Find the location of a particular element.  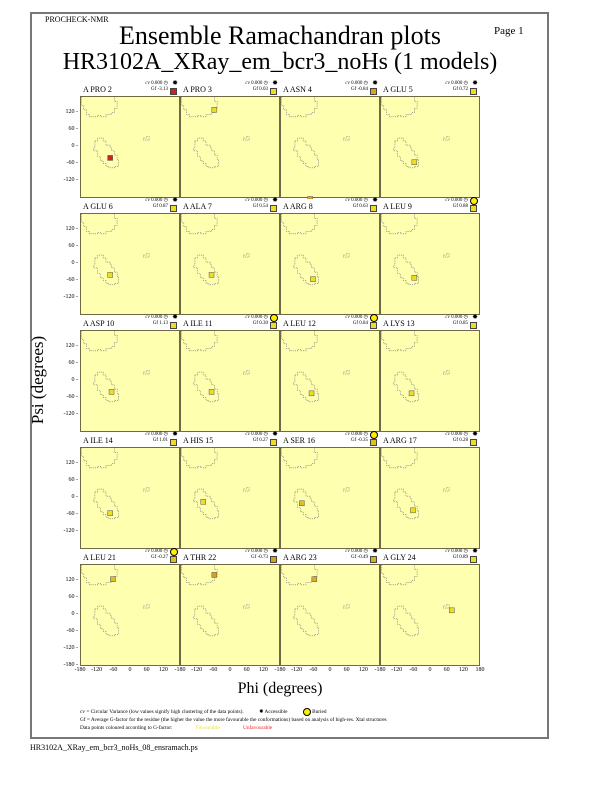

residue-label: A ARG 23 is located at coordinates (300, 557).